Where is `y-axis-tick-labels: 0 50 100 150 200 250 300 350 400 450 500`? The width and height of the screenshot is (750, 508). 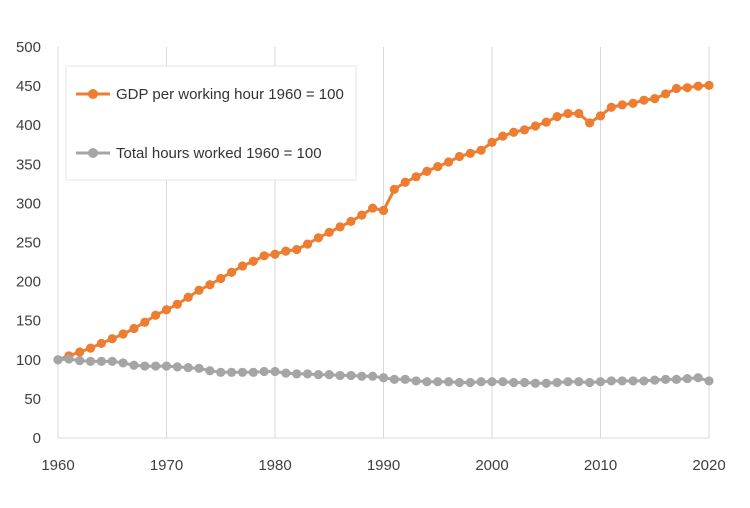 y-axis-tick-labels: 0 50 100 150 200 250 300 350 400 450 500 is located at coordinates (28, 243).